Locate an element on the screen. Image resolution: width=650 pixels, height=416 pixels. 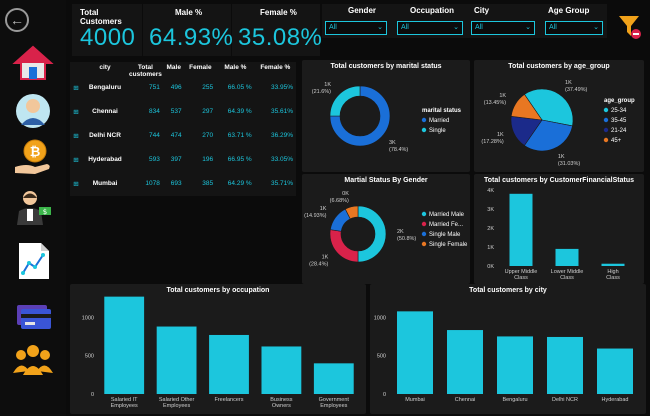
kpi-label: Female % is located at coordinates (278, 12).